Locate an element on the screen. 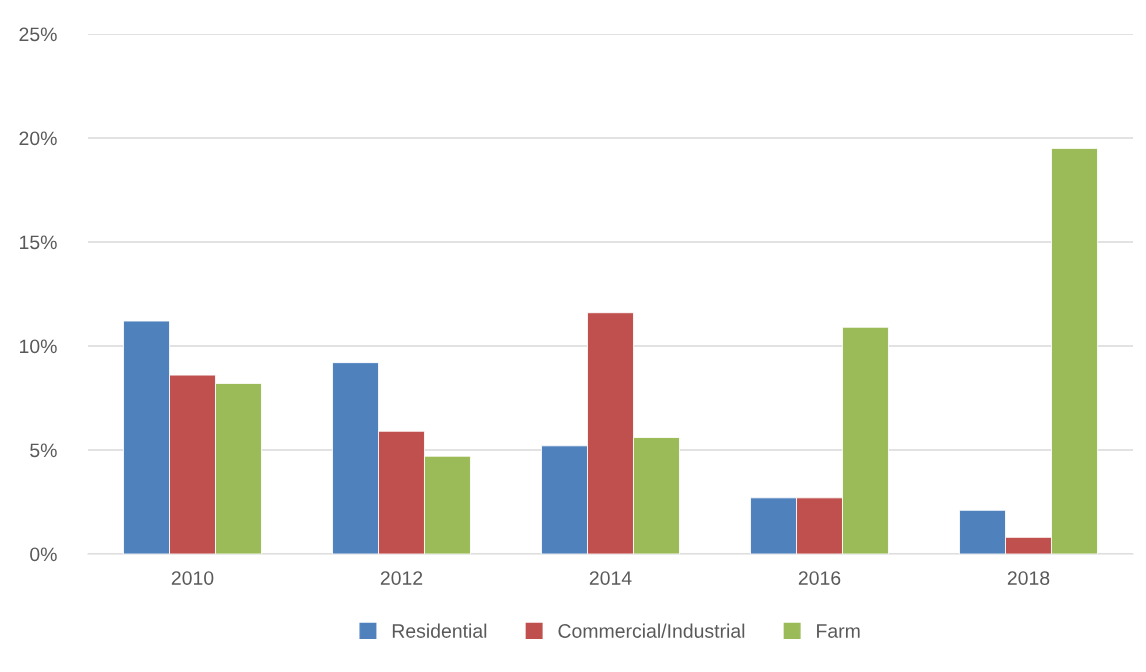 This screenshot has width=1146, height=672. y-tick-label: 5% is located at coordinates (43, 450).